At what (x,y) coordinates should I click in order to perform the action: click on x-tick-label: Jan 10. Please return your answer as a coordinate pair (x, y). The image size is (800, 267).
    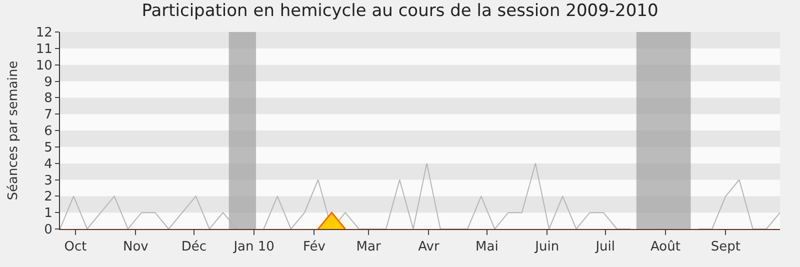
    Looking at the image, I should click on (253, 247).